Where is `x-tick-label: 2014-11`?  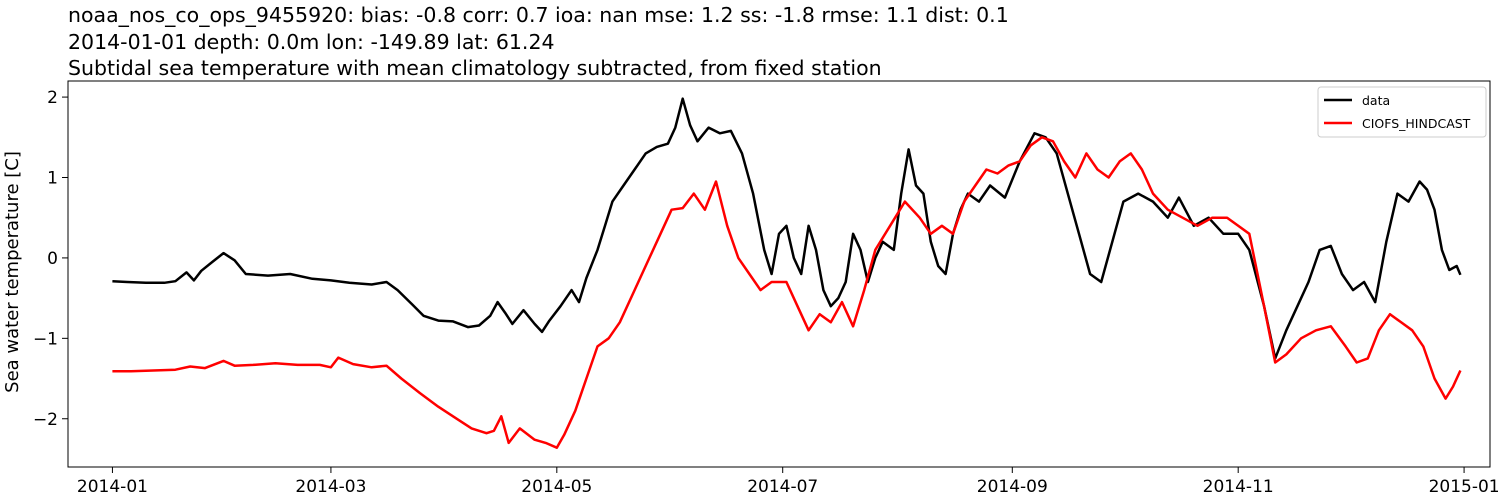
x-tick-label: 2014-11 is located at coordinates (1238, 487).